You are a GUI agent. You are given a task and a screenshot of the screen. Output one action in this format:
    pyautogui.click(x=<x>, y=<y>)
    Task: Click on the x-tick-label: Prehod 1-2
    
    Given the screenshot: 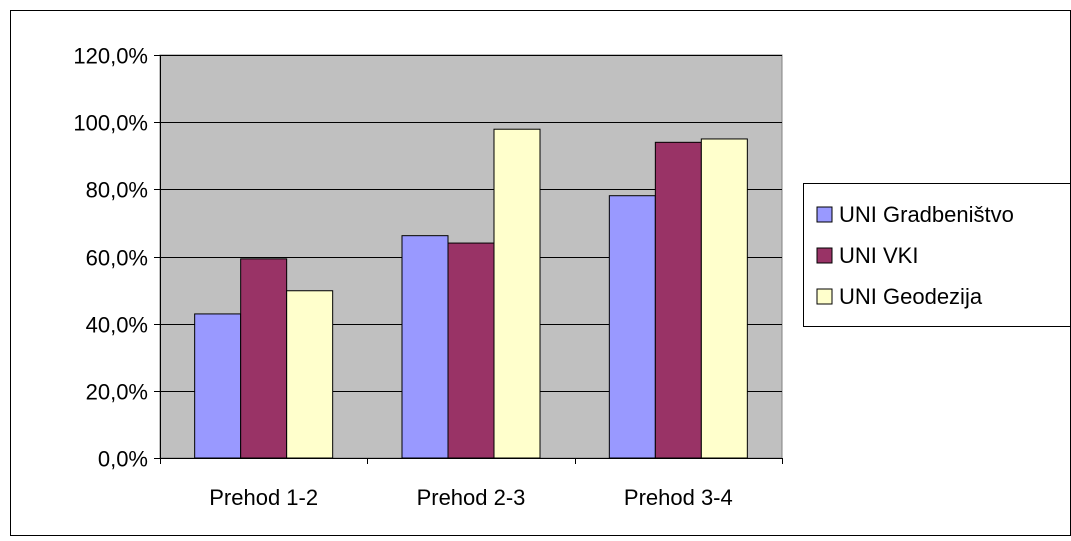 What is the action you would take?
    pyautogui.click(x=263, y=497)
    